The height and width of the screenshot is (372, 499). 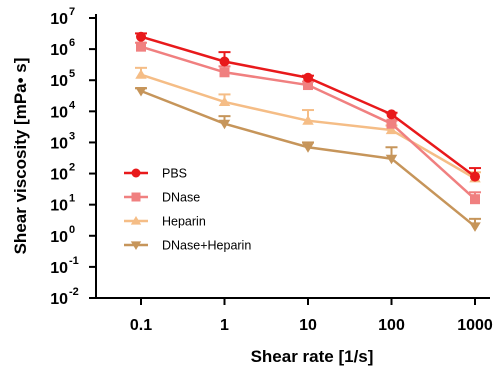 What do you see at coordinates (141, 325) in the screenshot?
I see `x-tick-label: 0.1` at bounding box center [141, 325].